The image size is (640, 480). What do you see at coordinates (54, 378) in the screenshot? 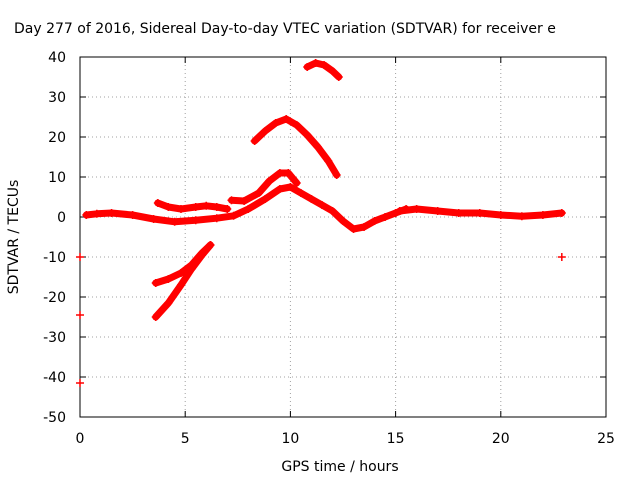
I see `y-tick-label: -40` at bounding box center [54, 378].